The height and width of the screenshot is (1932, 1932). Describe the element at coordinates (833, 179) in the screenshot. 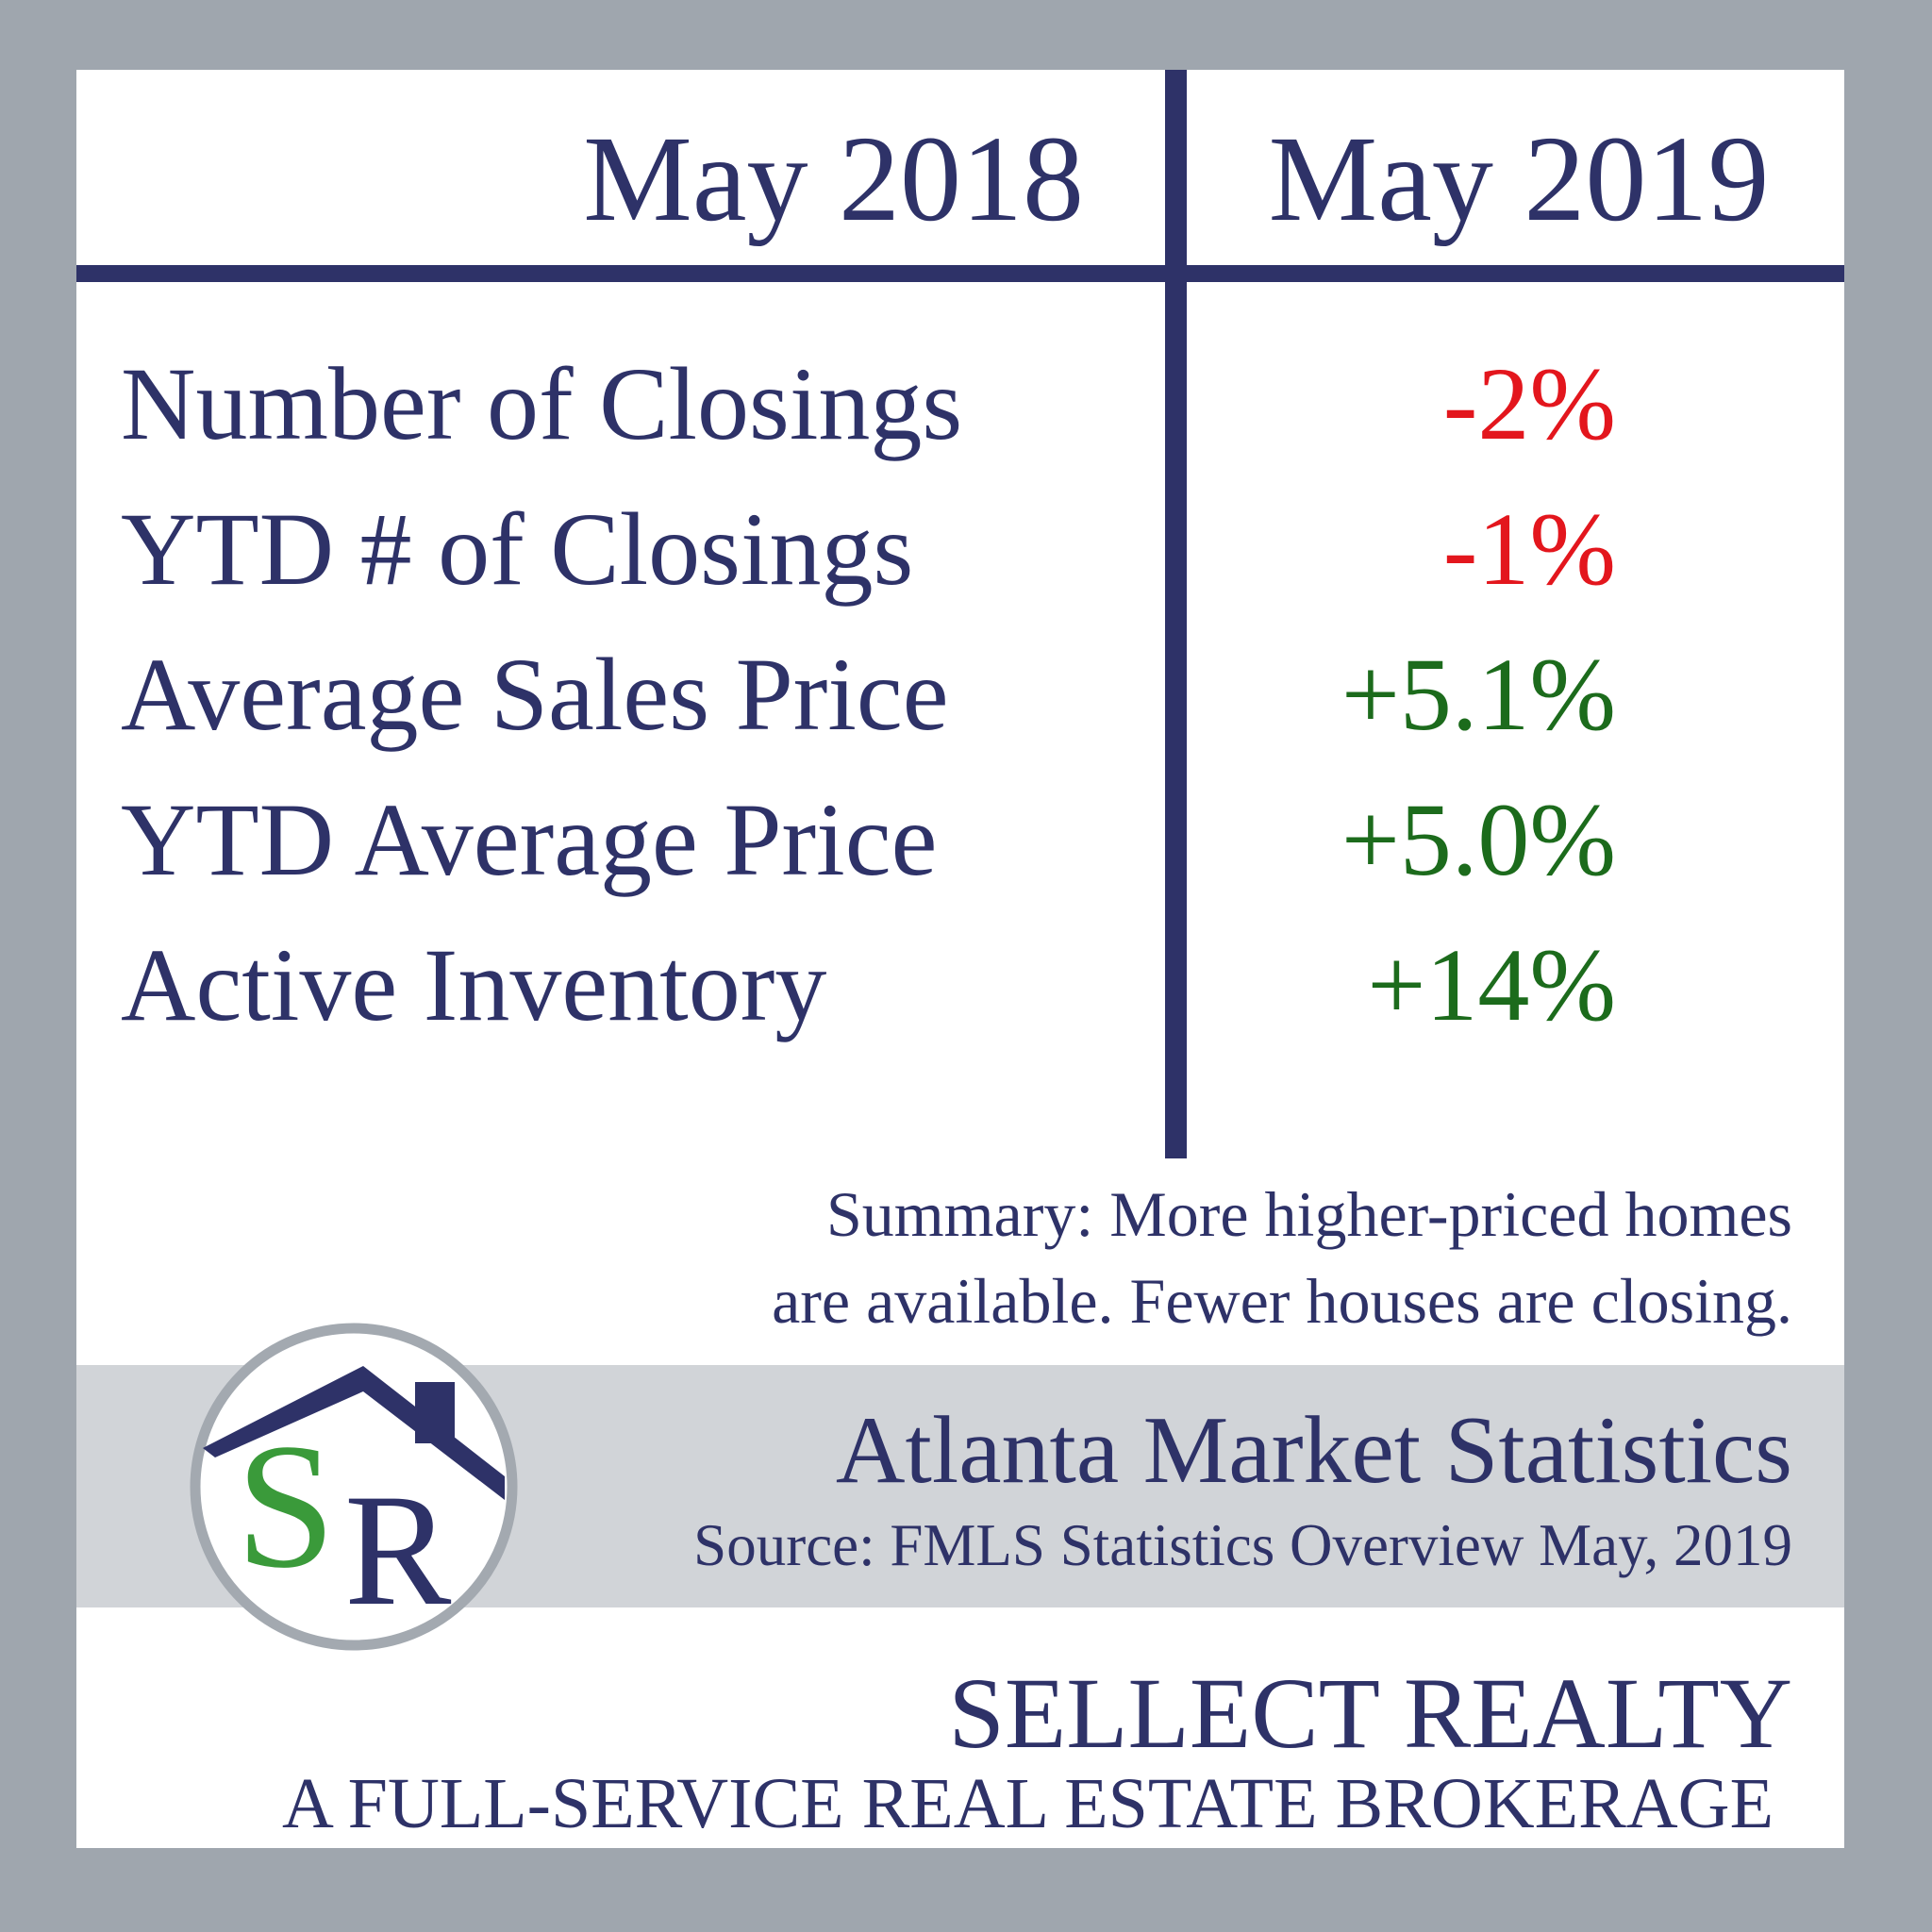

I see `column-header: May 2018` at that location.